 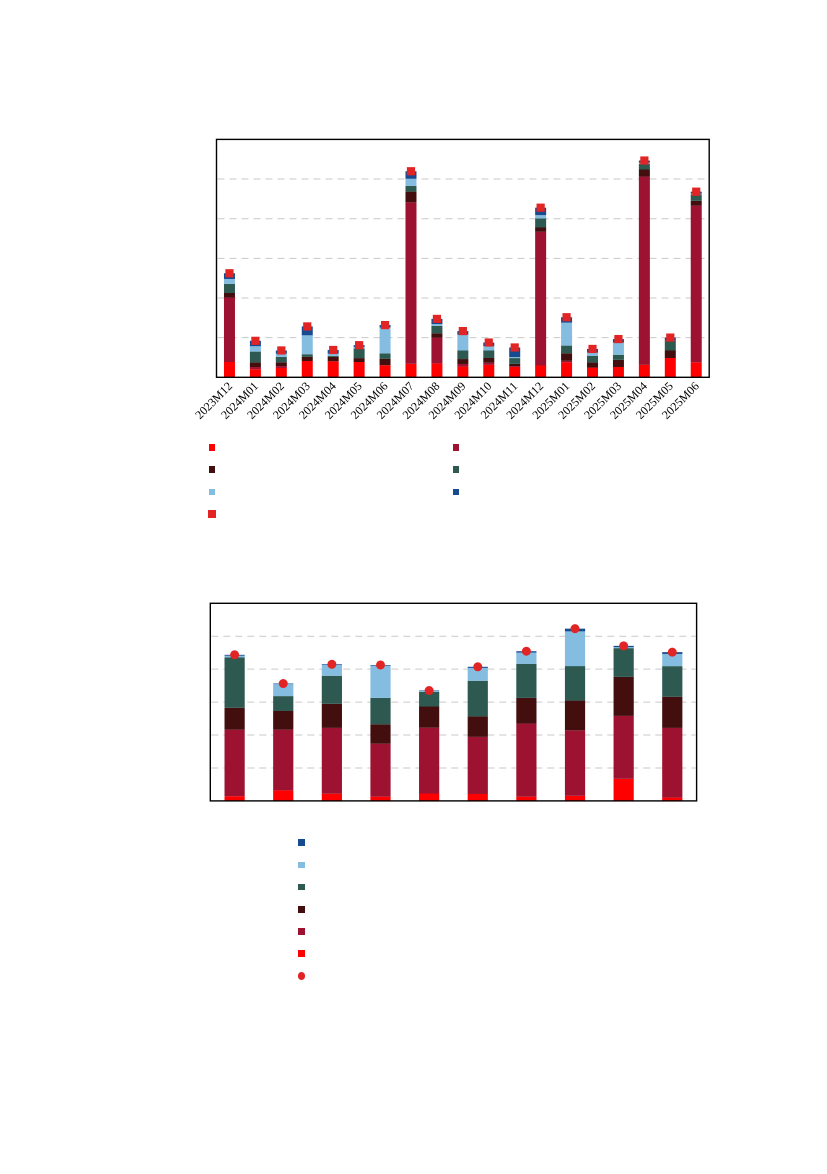 What do you see at coordinates (301, 842) in the screenshot?
I see `legend-swatch-dark-blue` at bounding box center [301, 842].